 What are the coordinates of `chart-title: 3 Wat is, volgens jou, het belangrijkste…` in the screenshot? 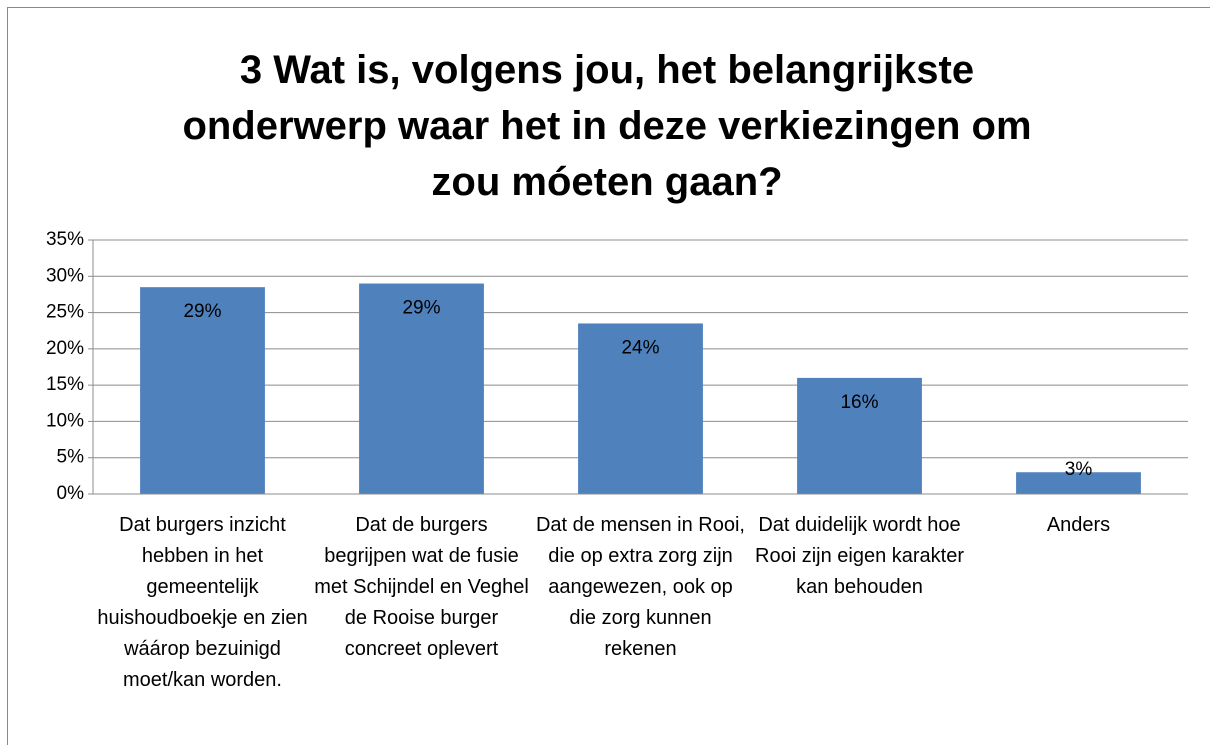 It's located at (607, 126).